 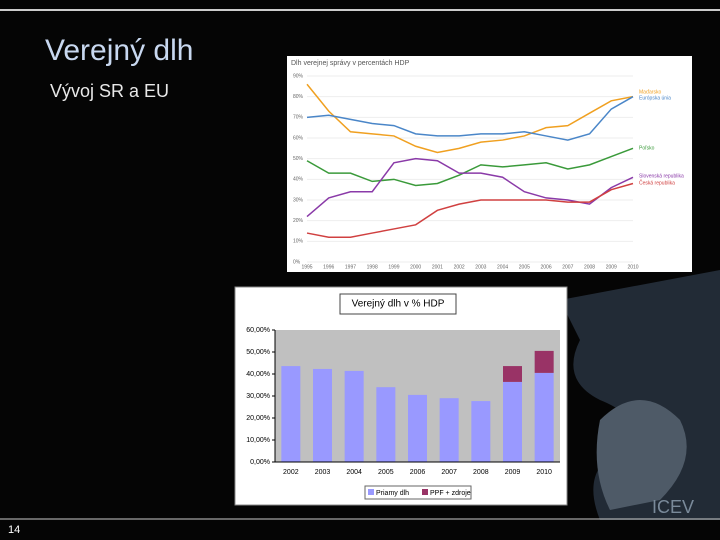 What do you see at coordinates (298, 97) in the screenshot?
I see `y-tick-label: 80%` at bounding box center [298, 97].